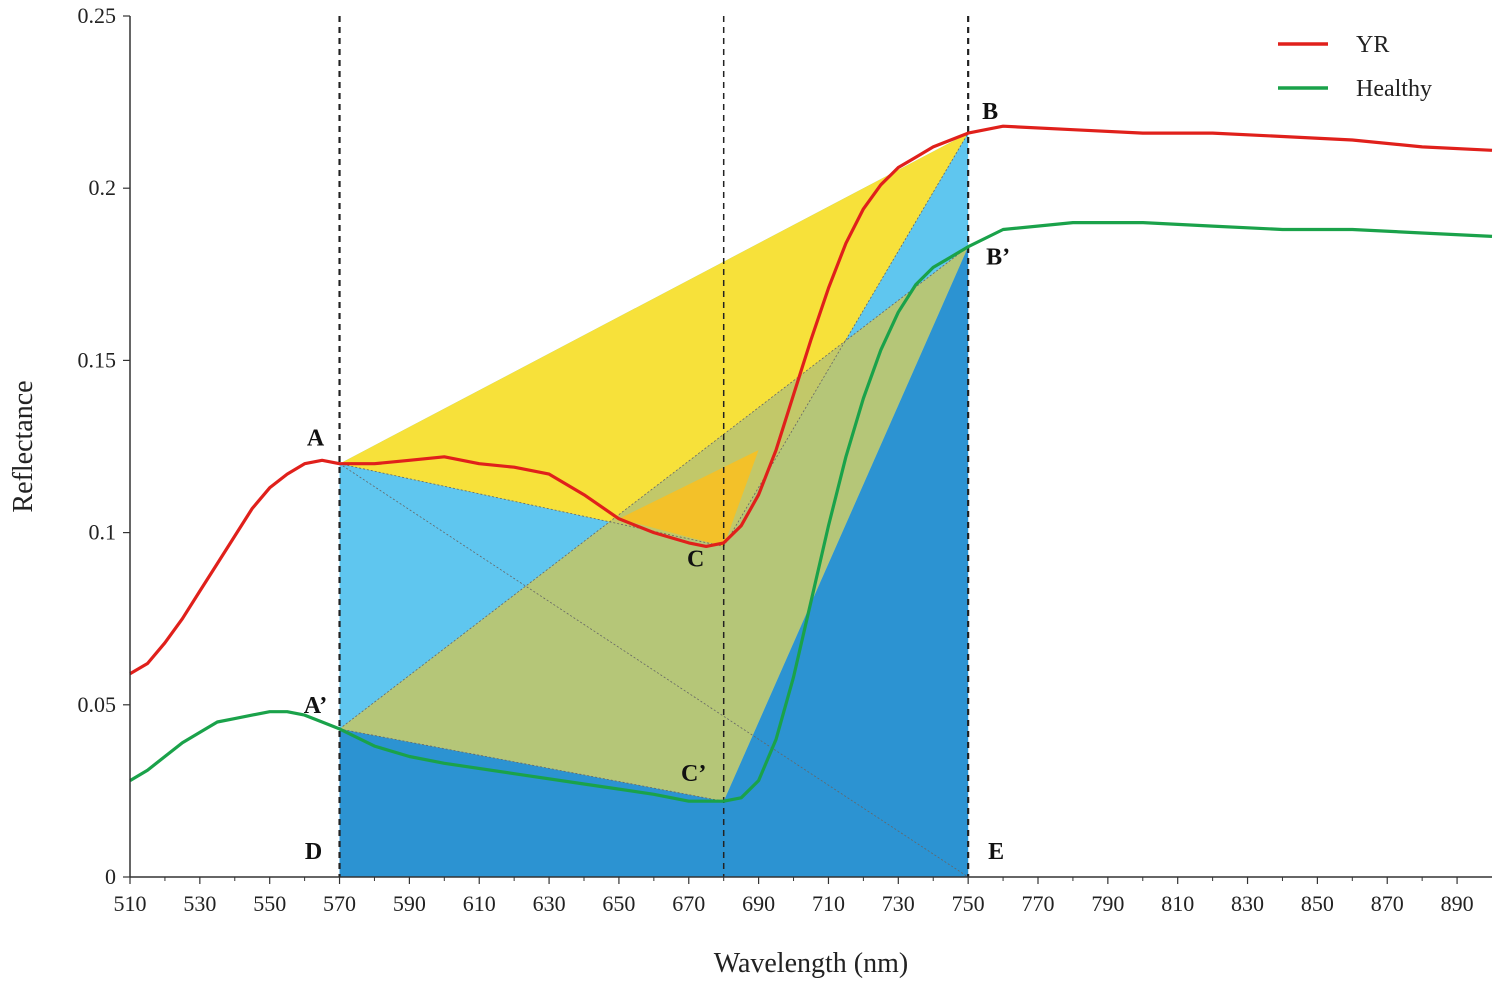  What do you see at coordinates (1372, 45) in the screenshot?
I see `legend-label: YR` at bounding box center [1372, 45].